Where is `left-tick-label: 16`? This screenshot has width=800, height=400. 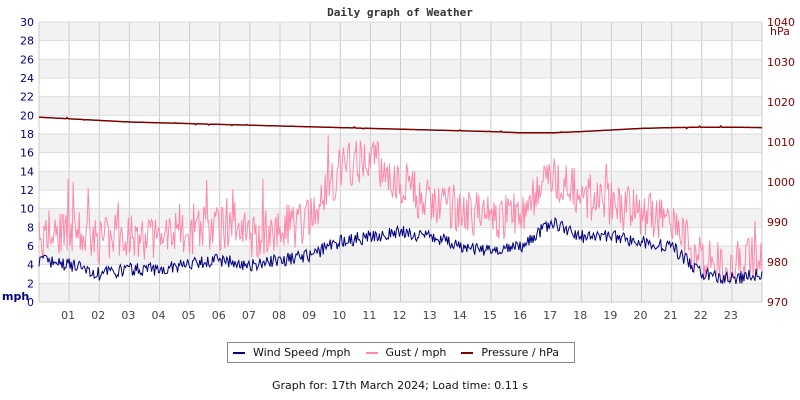
left-tick-label: 16 is located at coordinates (27, 153).